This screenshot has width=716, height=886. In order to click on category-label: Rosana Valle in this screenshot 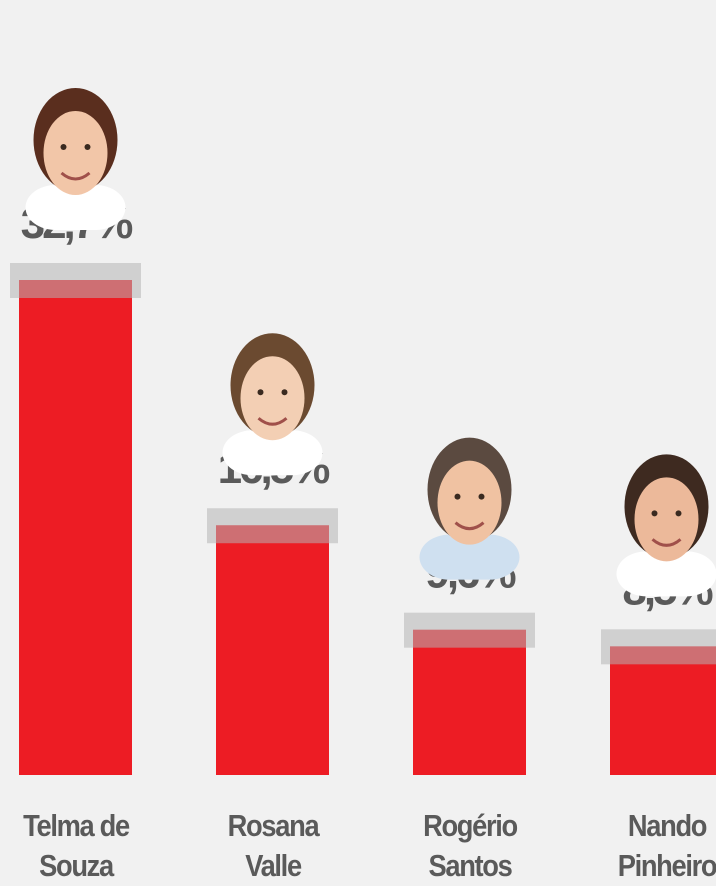, I will do `click(272, 846)`.